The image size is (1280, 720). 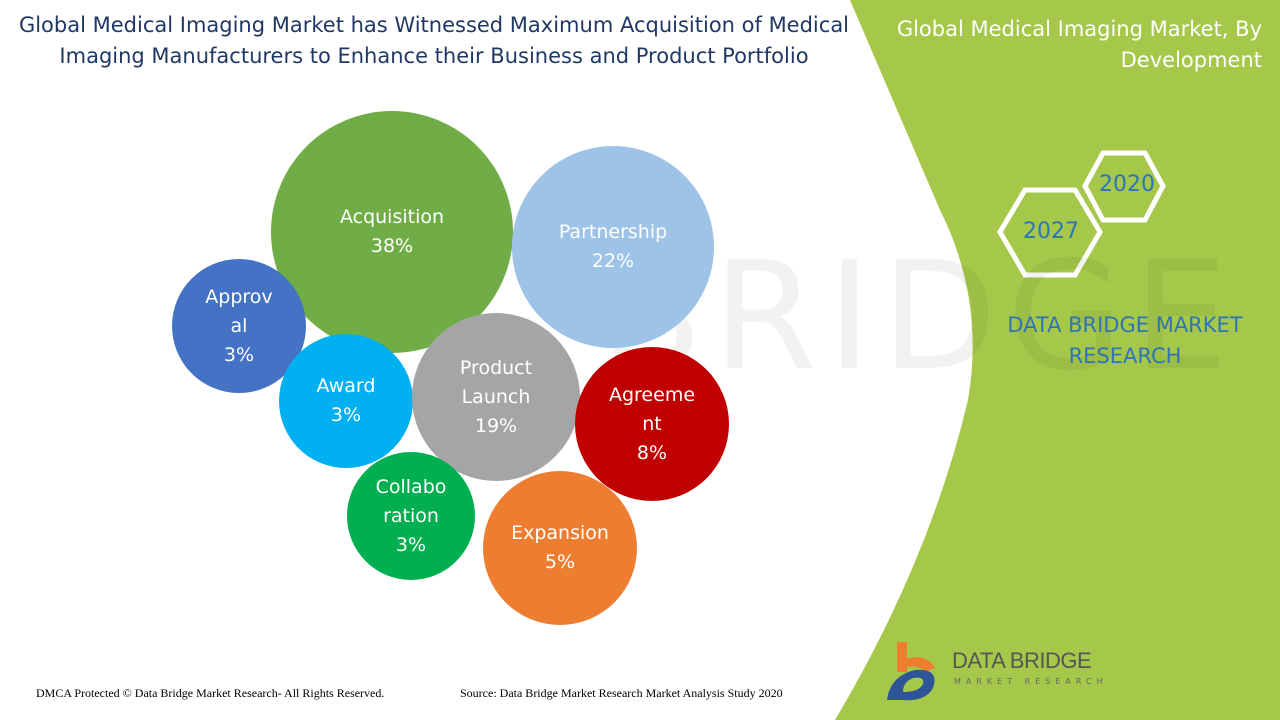 What do you see at coordinates (496, 382) in the screenshot?
I see `bubble-label: Product Launch` at bounding box center [496, 382].